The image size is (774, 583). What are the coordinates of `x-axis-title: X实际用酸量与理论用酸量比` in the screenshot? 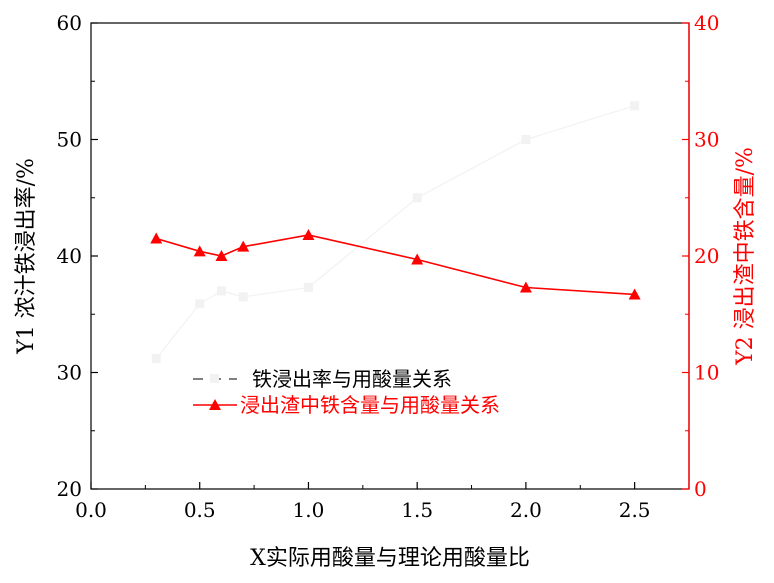 It's located at (390, 558).